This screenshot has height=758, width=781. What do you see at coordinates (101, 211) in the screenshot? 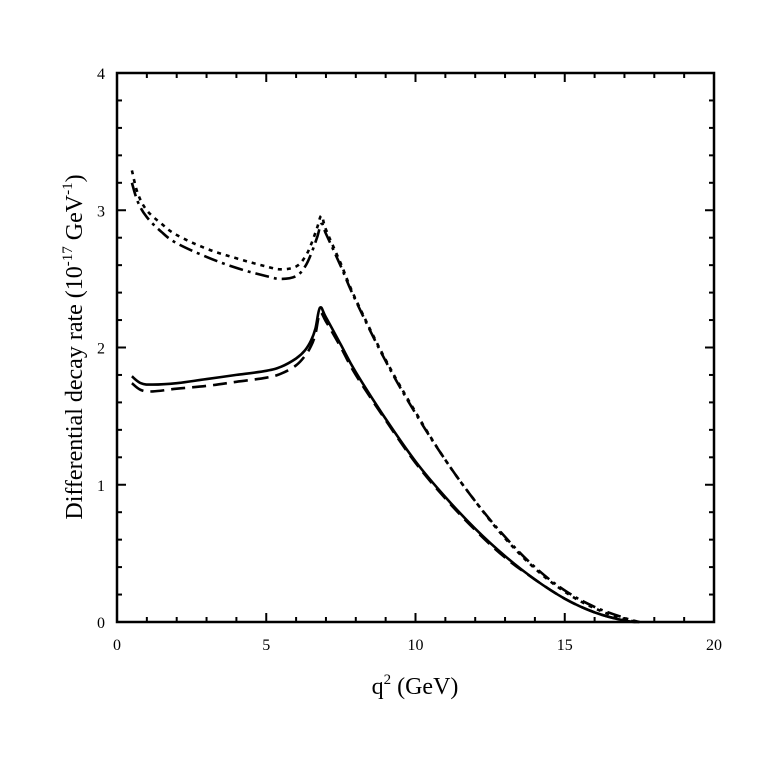
I see `y-tick-label: 3` at bounding box center [101, 211].